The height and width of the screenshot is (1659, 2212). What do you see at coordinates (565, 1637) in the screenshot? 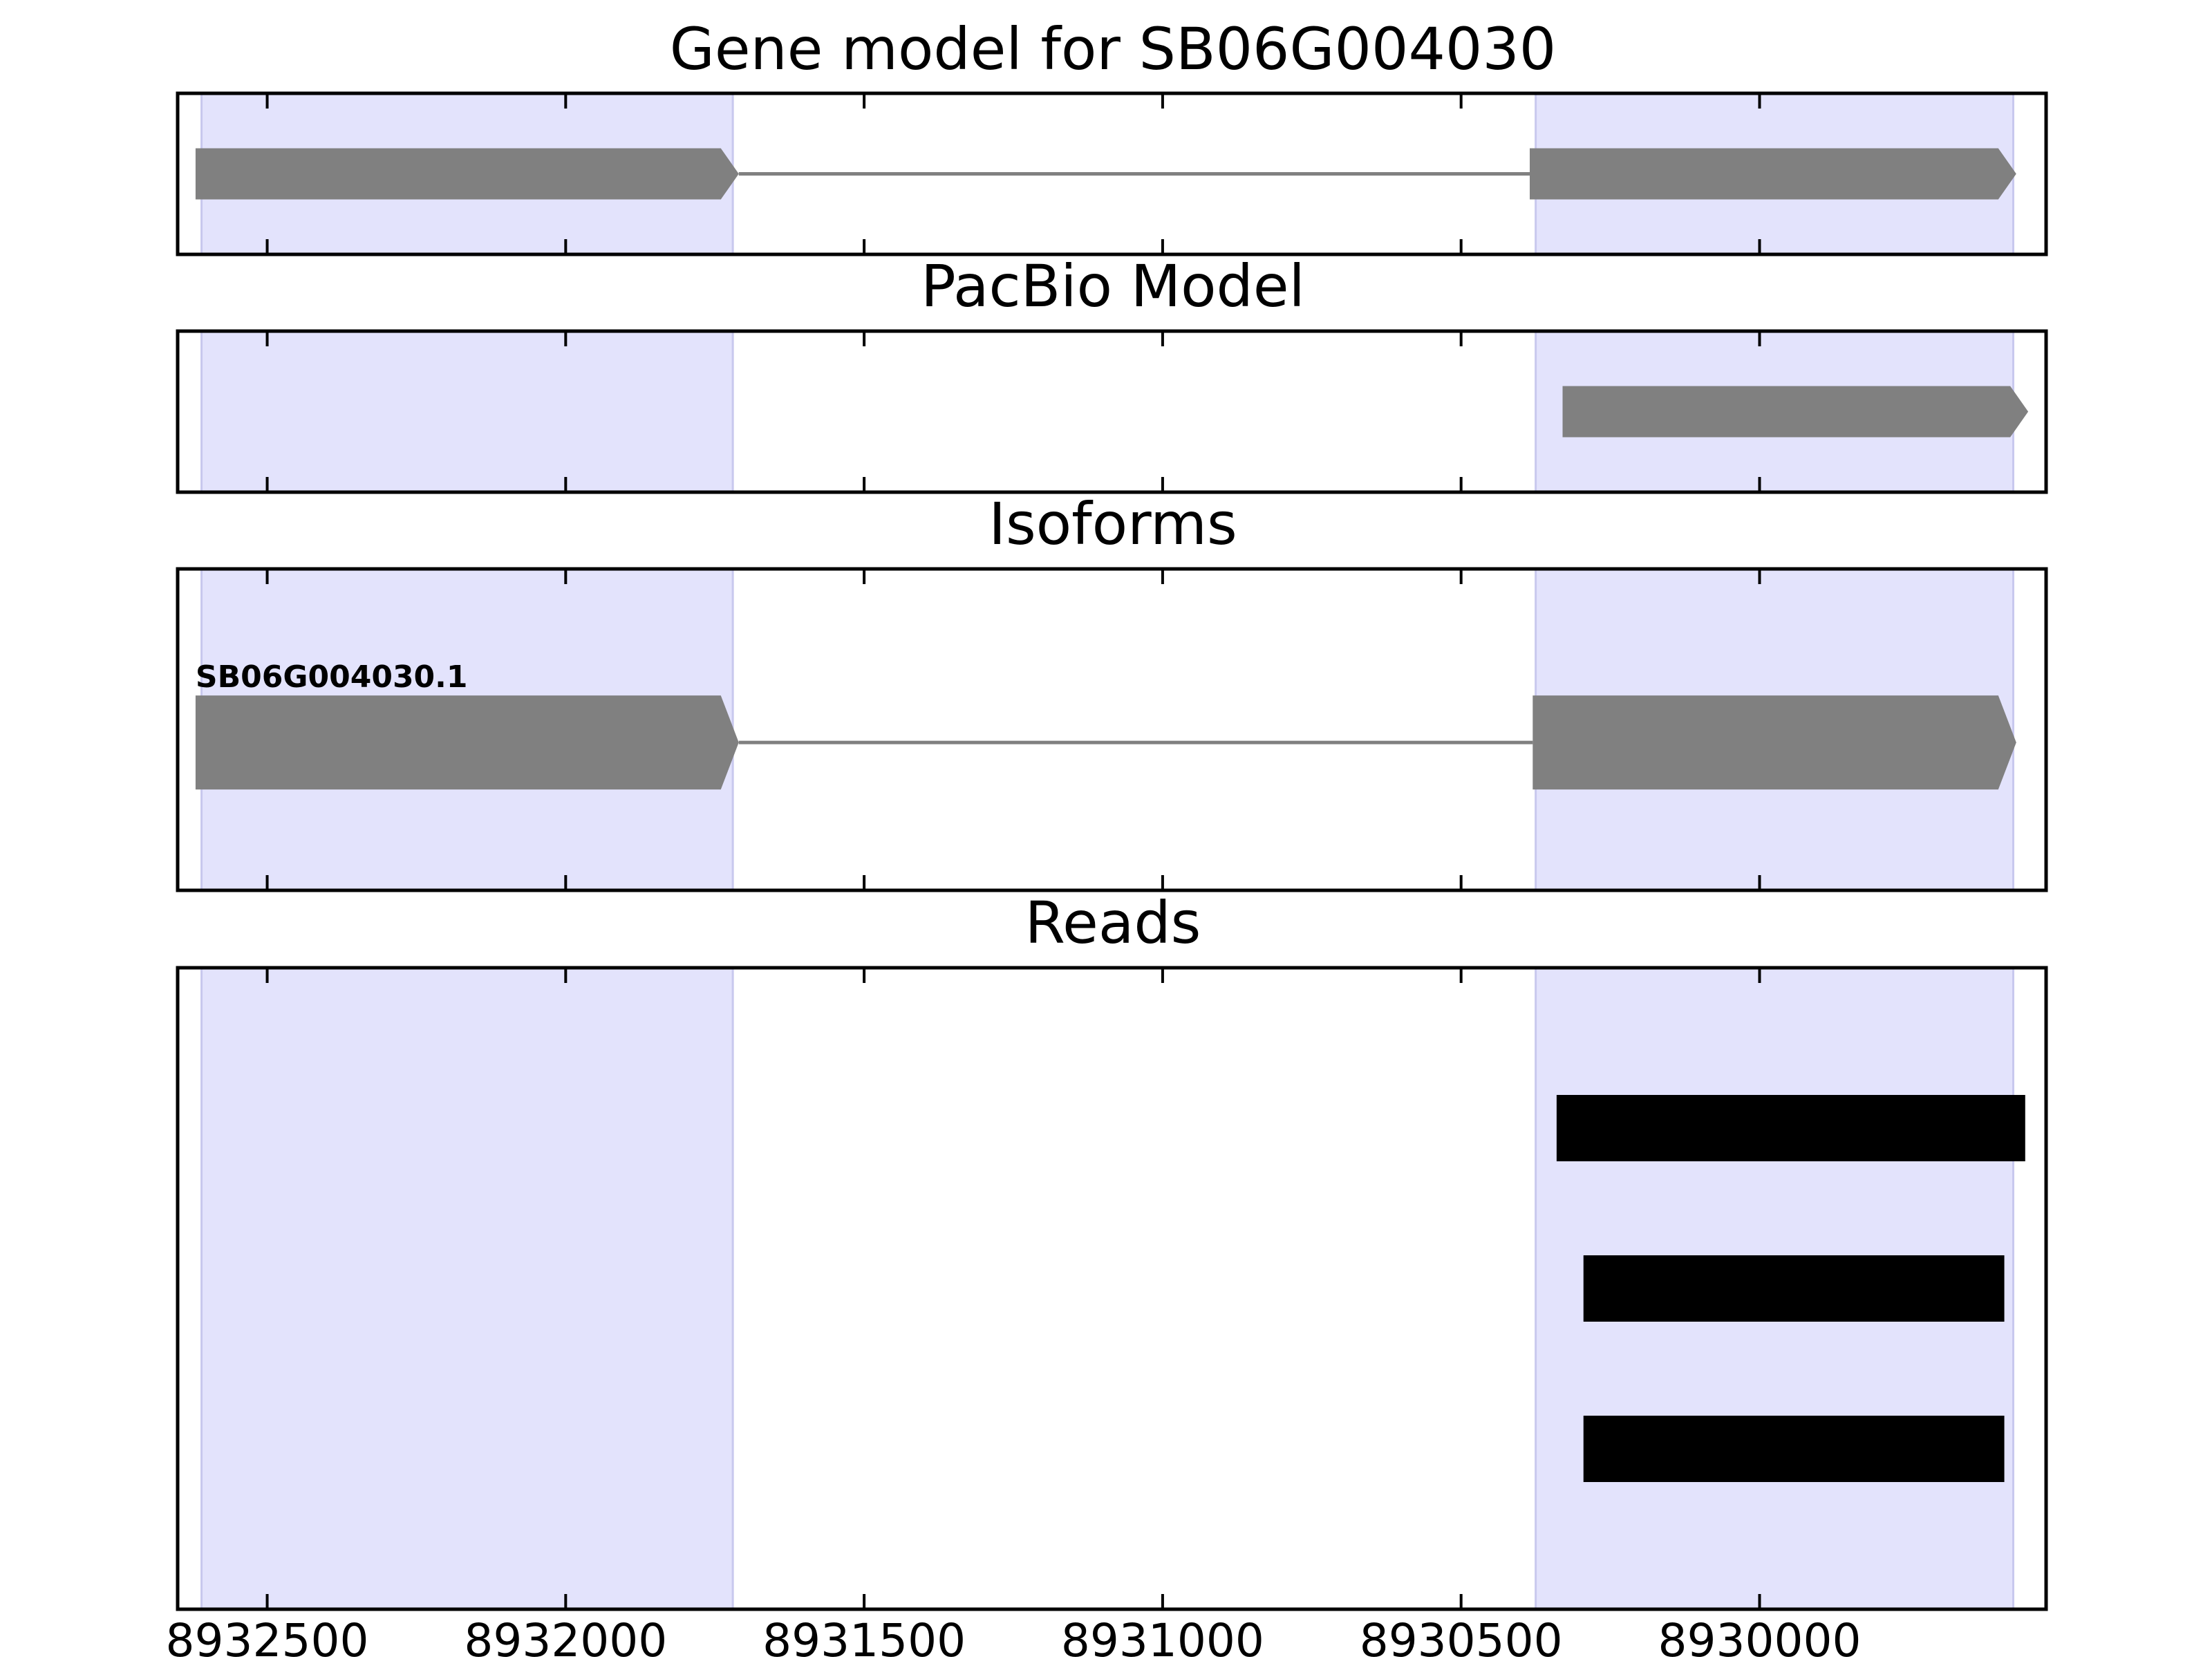
I see `x-tick-label-2: 8932000` at bounding box center [565, 1637].